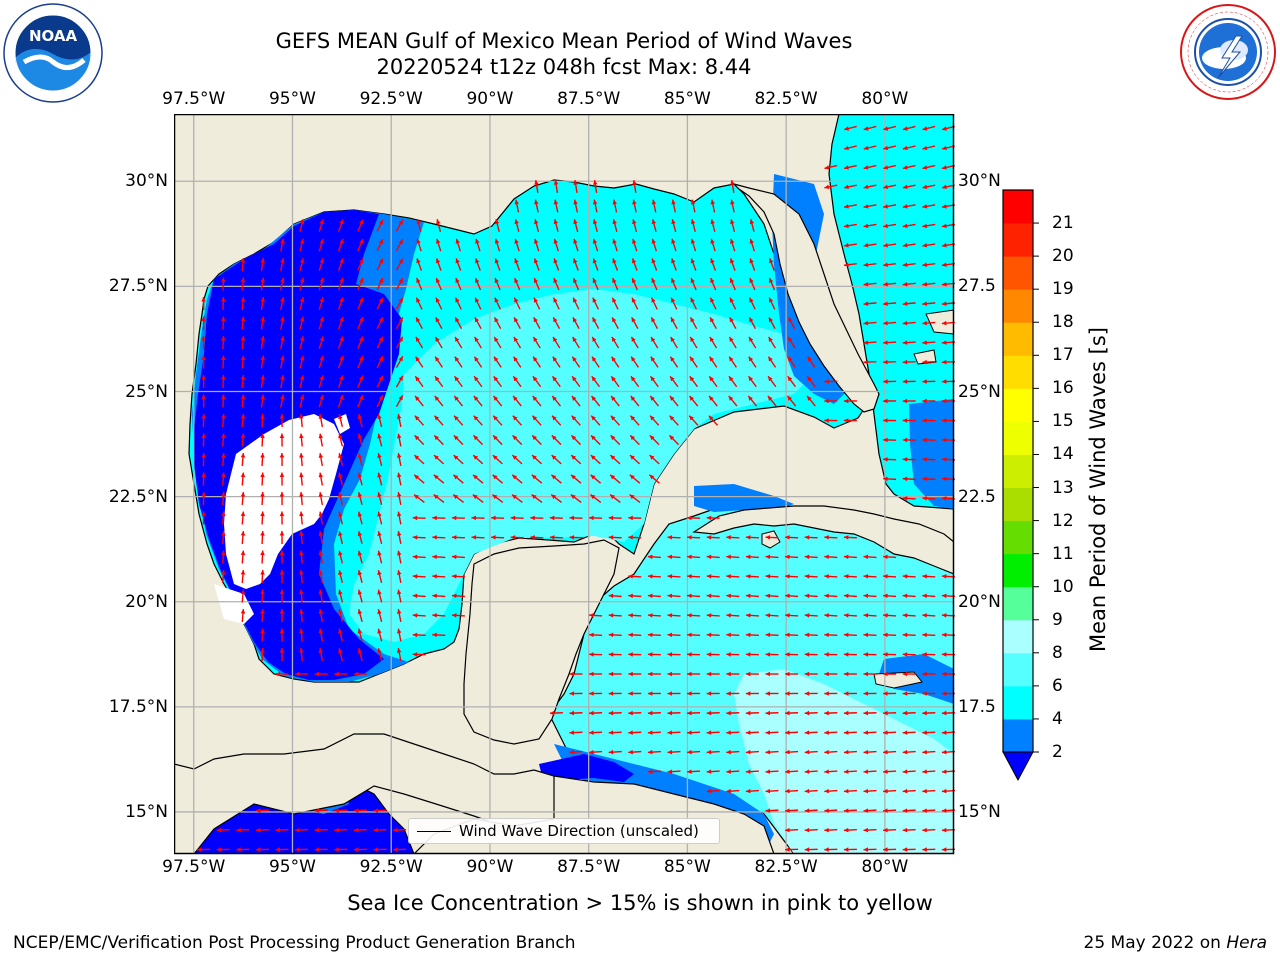  I want to click on nws-logo-icon, so click(1228, 52).